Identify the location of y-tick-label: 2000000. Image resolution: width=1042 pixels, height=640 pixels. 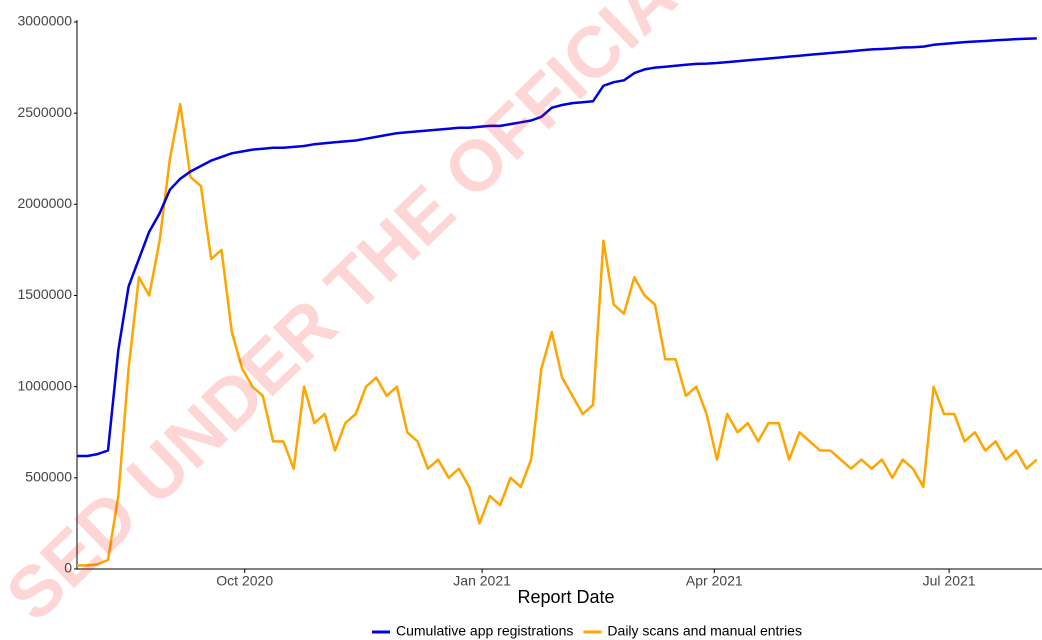
(44, 203).